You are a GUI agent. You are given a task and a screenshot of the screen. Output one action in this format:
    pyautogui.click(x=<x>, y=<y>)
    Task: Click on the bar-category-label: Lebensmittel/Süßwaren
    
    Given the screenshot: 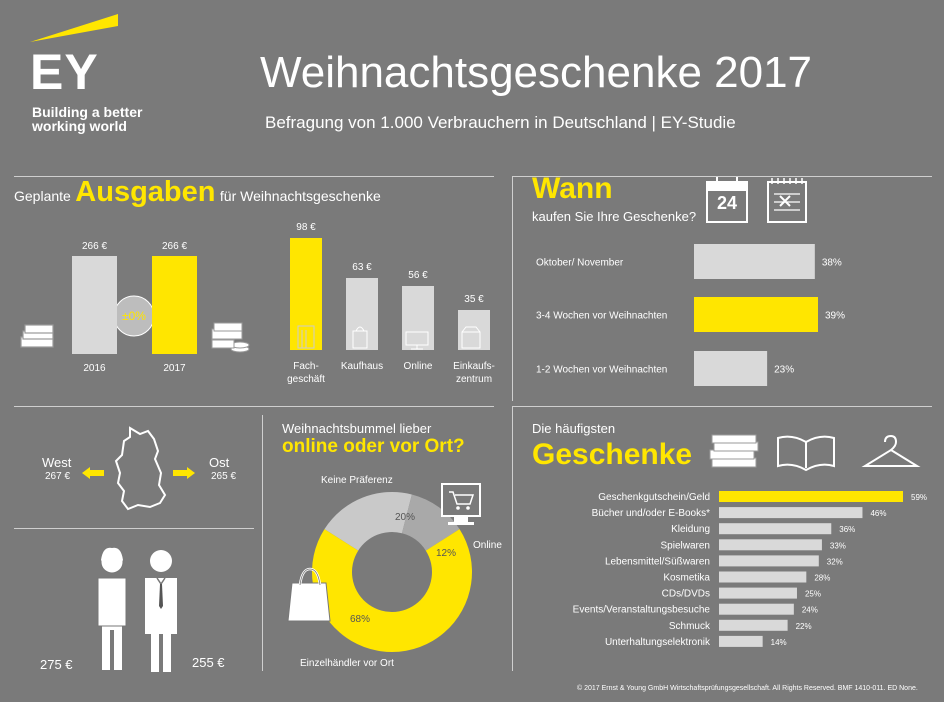 What is the action you would take?
    pyautogui.click(x=657, y=561)
    